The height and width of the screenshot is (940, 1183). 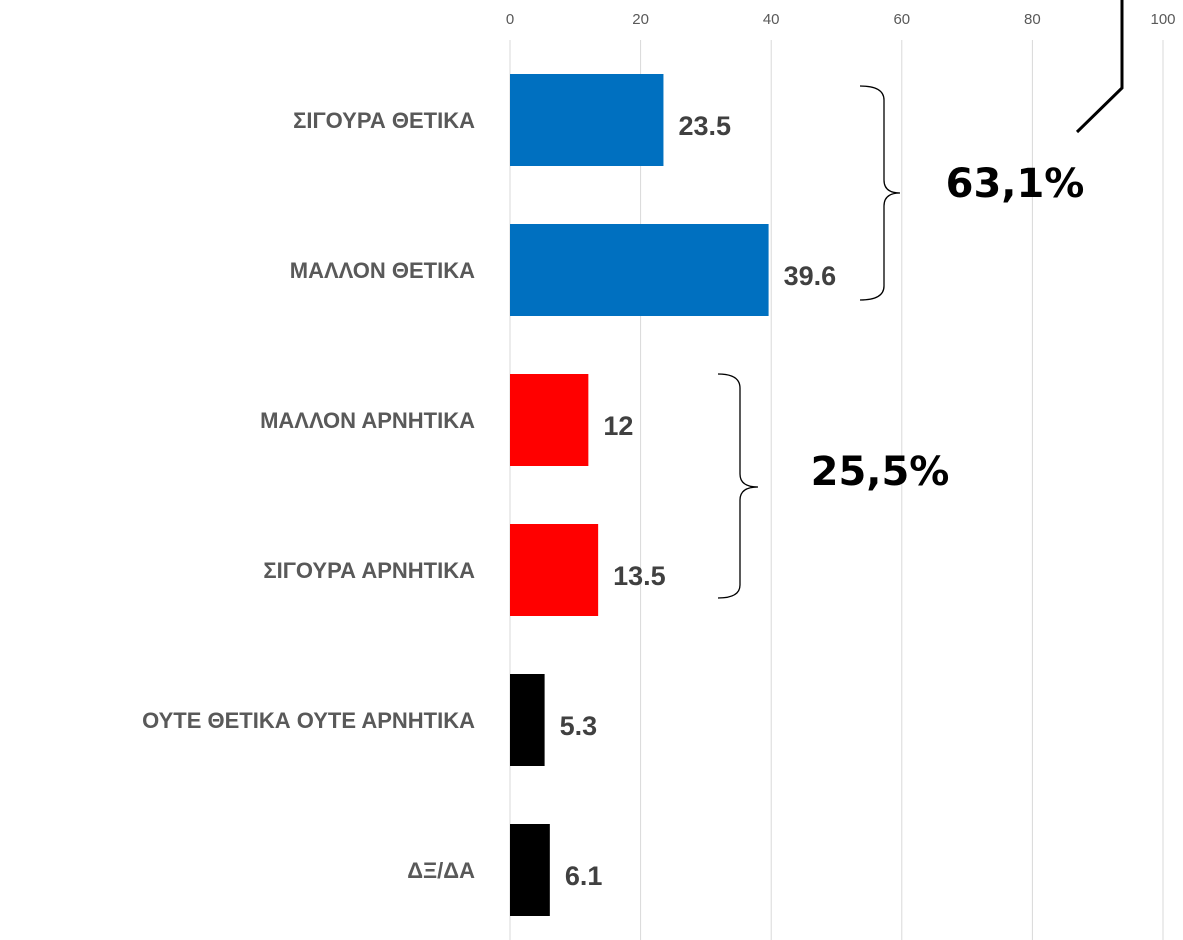 What do you see at coordinates (1015, 184) in the screenshot?
I see `annotation: 63,1%` at bounding box center [1015, 184].